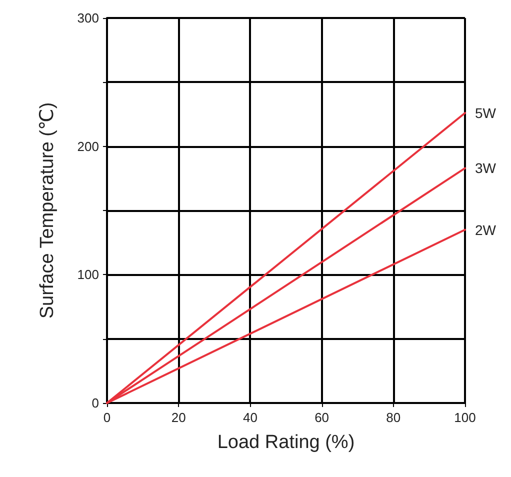  I want to click on x-tick-label: 100, so click(465, 417).